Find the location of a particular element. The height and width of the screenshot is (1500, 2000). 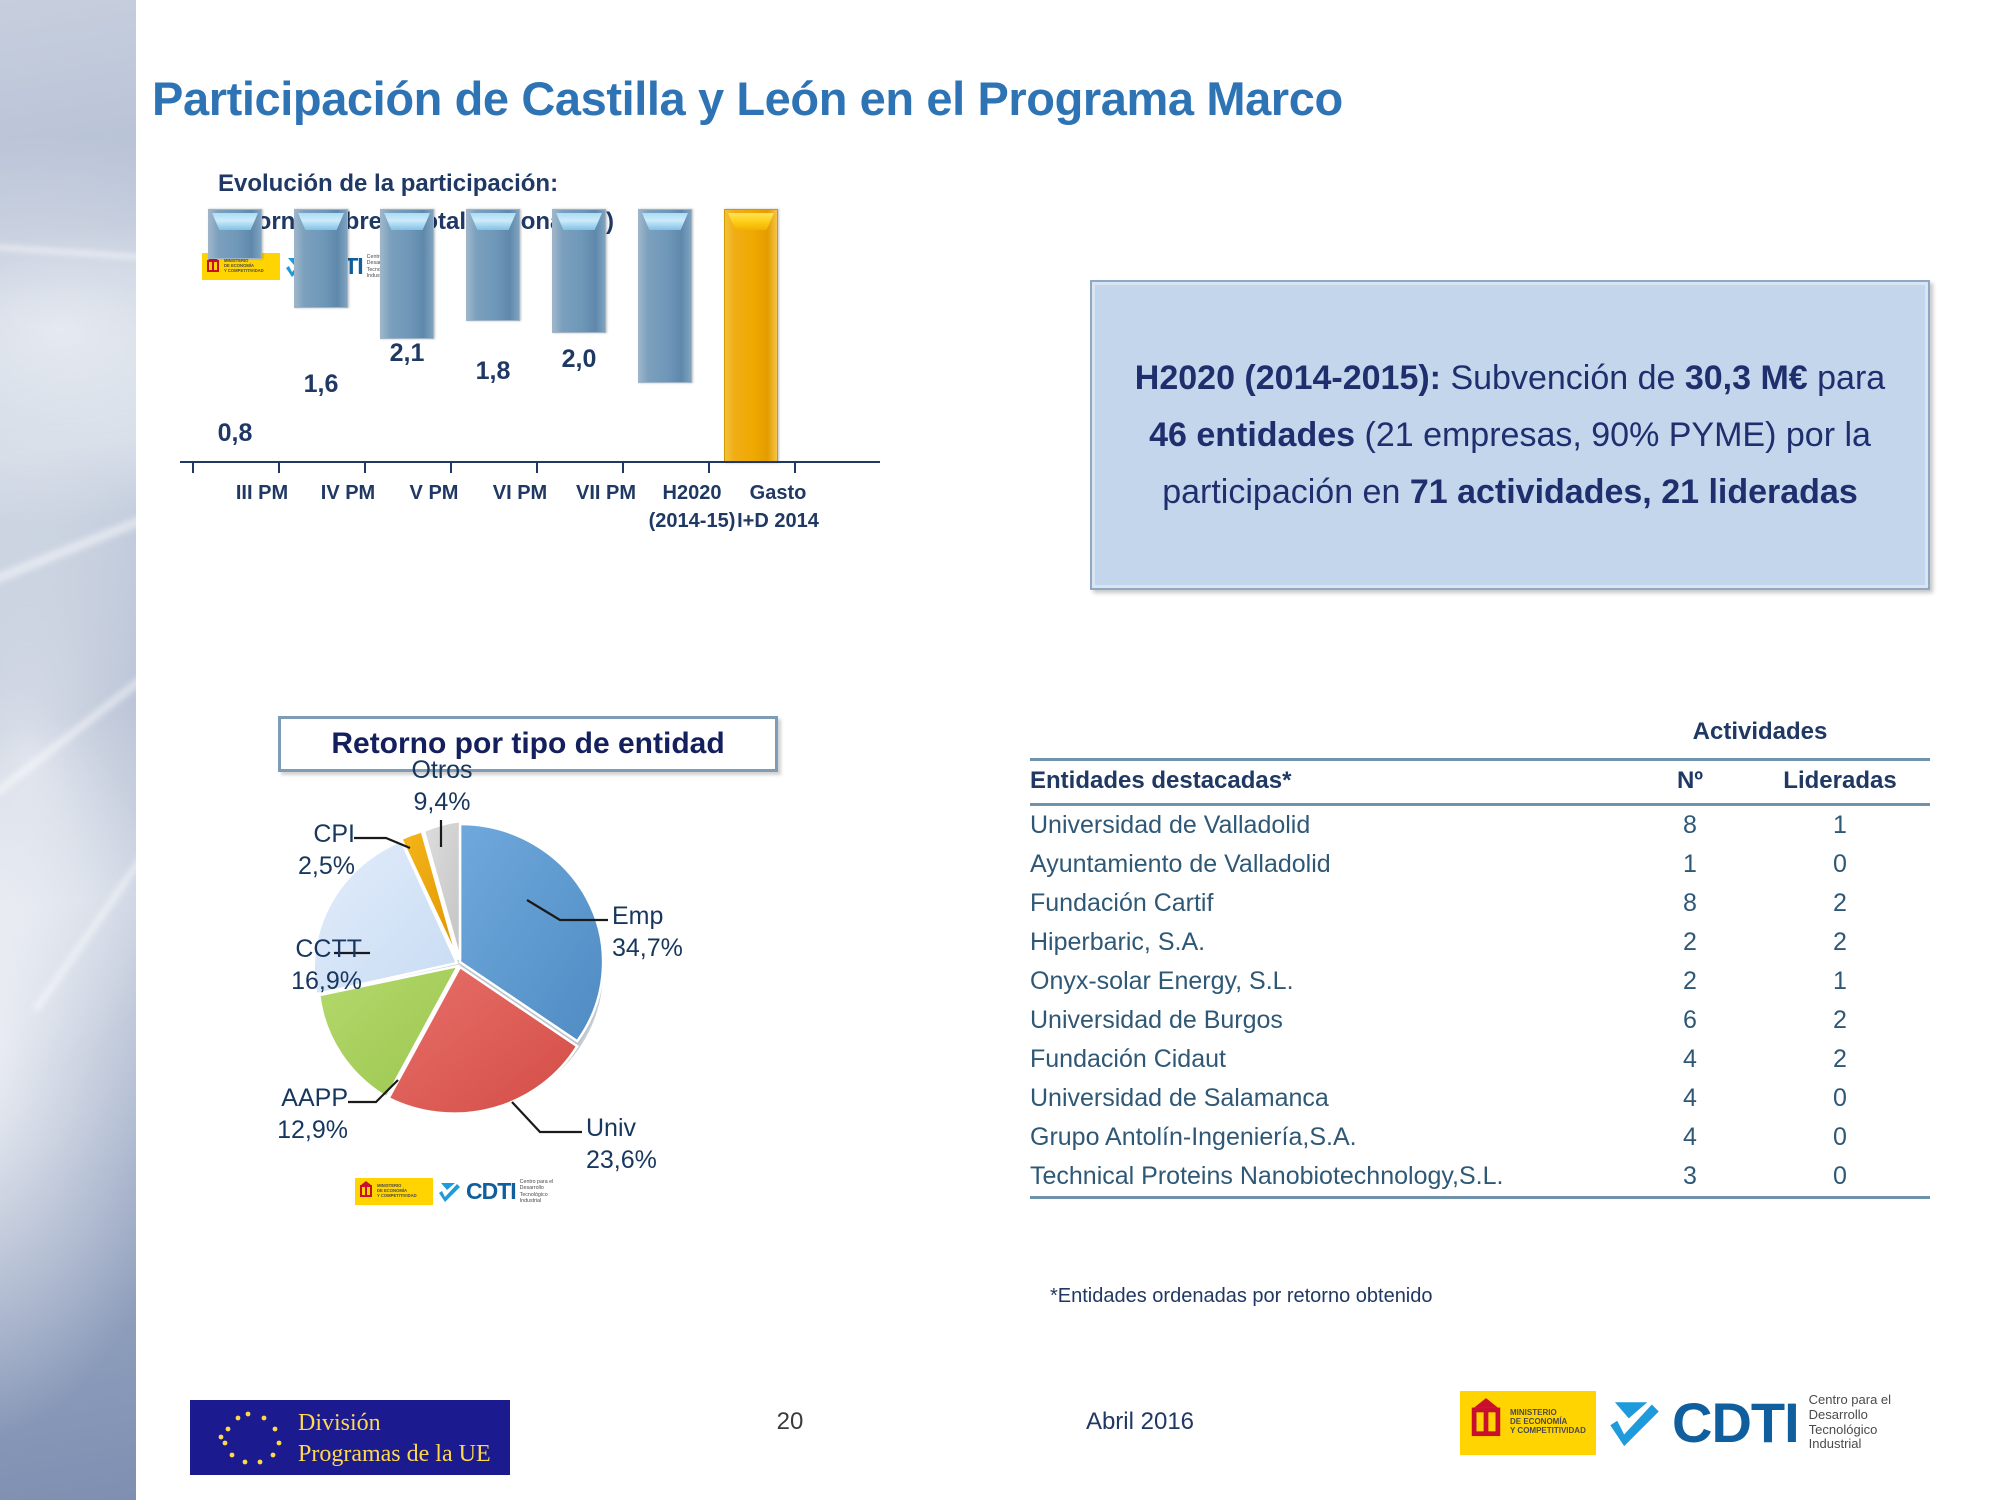

bar-column-vi-pm: 1,8 is located at coordinates (493, 357).